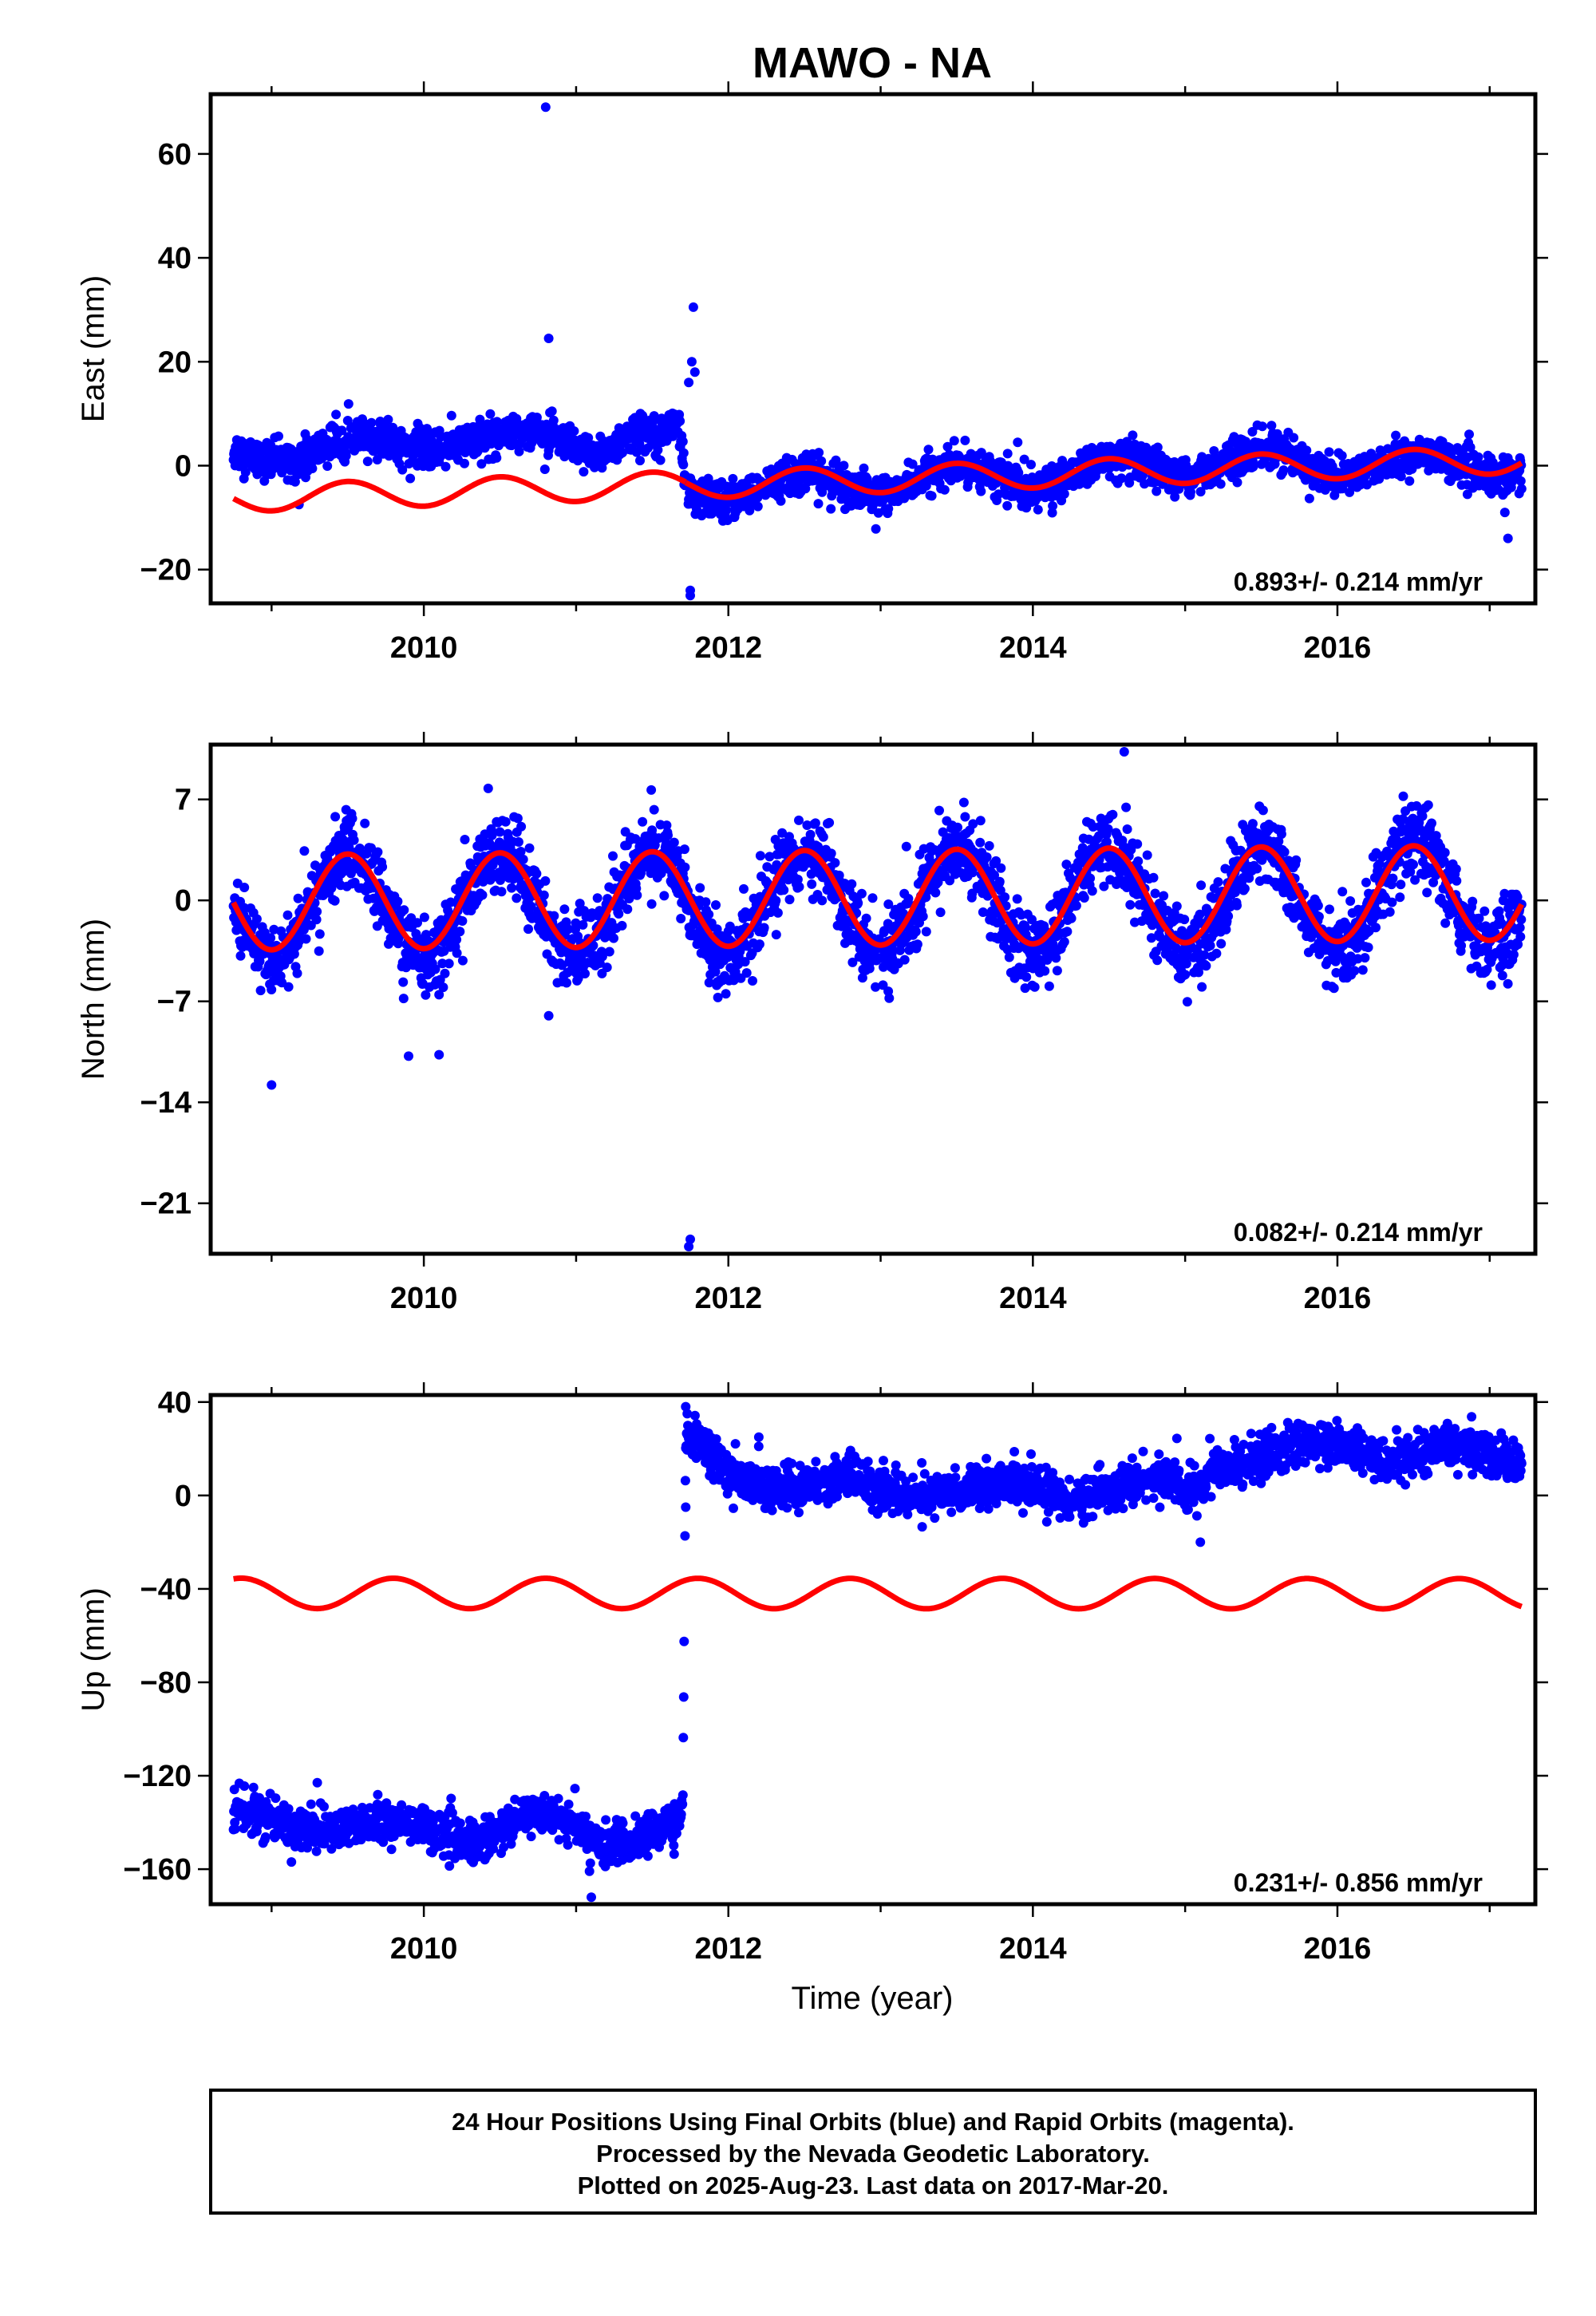  What do you see at coordinates (1358, 581) in the screenshot?
I see `east-rate-label: 0.893+/- 0.214 mm/yr` at bounding box center [1358, 581].